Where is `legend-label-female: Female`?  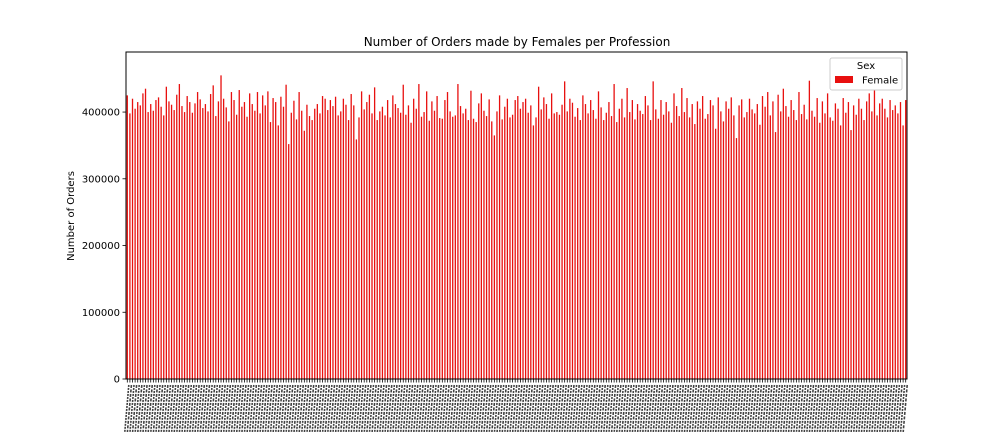 legend-label-female: Female is located at coordinates (880, 81).